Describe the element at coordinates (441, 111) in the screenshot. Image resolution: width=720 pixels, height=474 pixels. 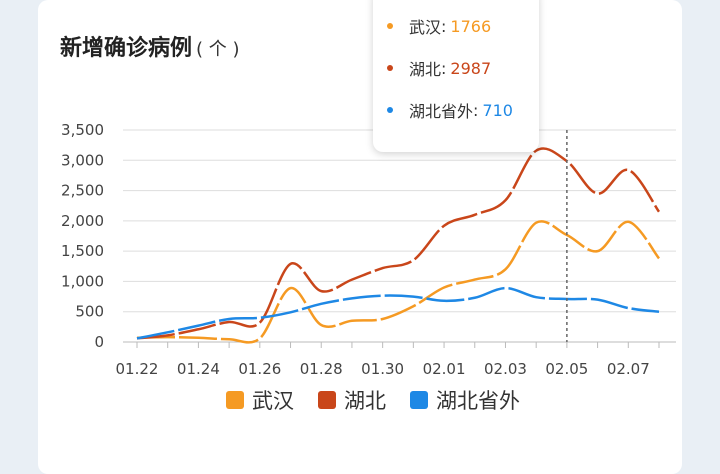
I see `tooltip-name-outside-hubei: 湖北省外` at that location.